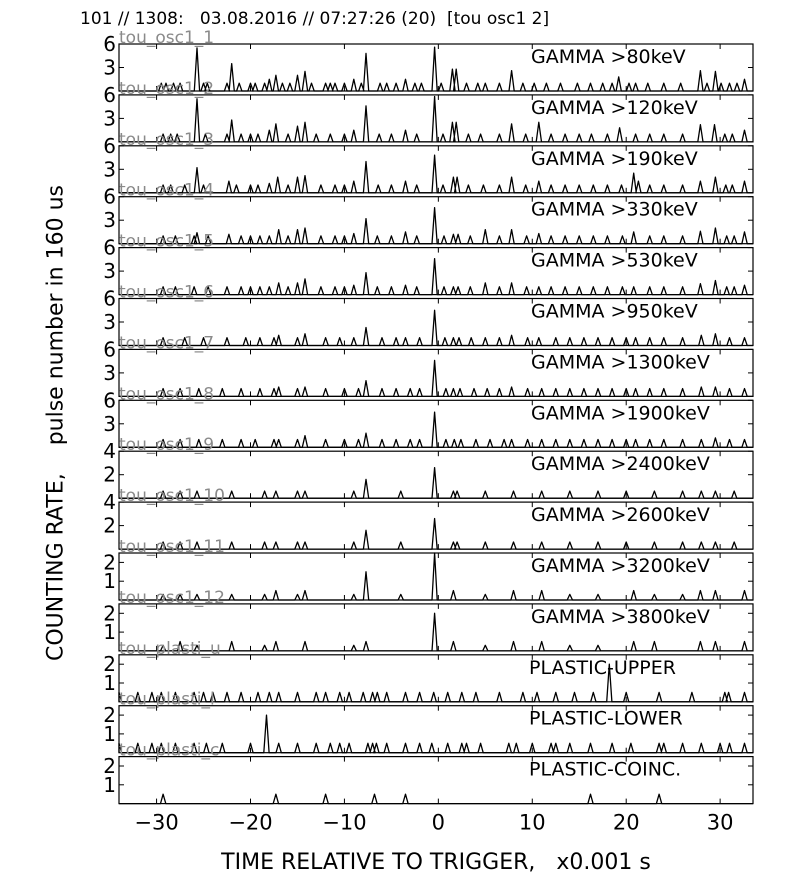 This screenshot has height=882, width=792. What do you see at coordinates (250, 823) in the screenshot?
I see `x-tick-label: −20` at bounding box center [250, 823].